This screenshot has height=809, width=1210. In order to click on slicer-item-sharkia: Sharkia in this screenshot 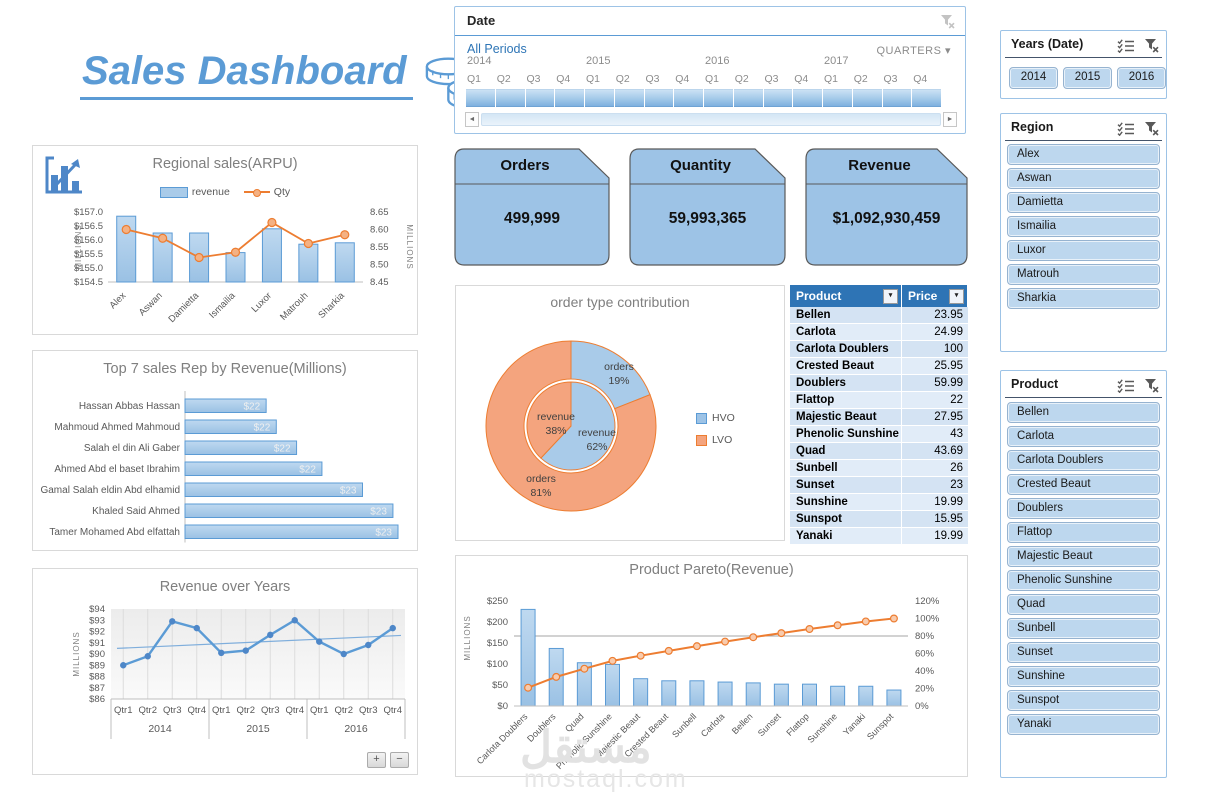, I will do `click(1083, 298)`.